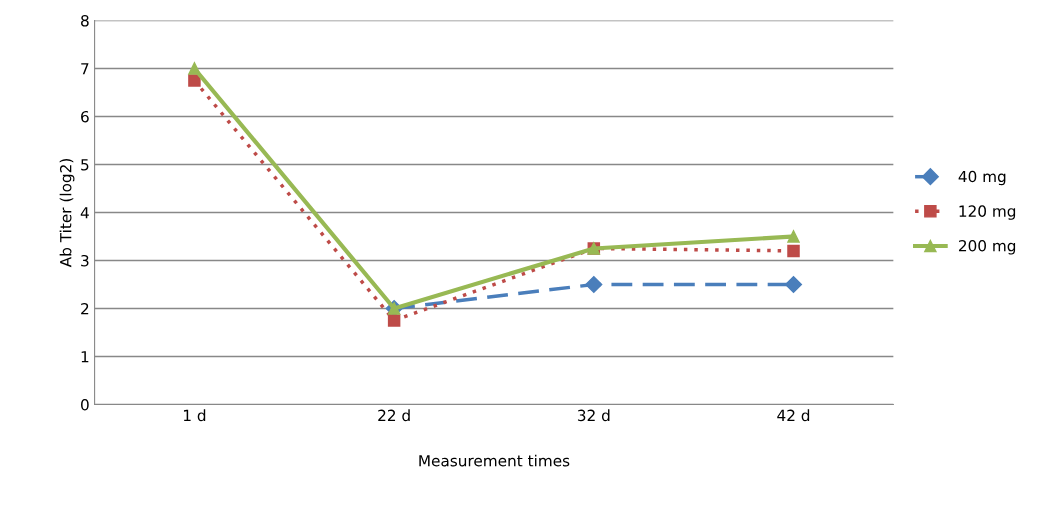 This screenshot has height=512, width=1051. I want to click on y-tick-label: 4, so click(84, 213).